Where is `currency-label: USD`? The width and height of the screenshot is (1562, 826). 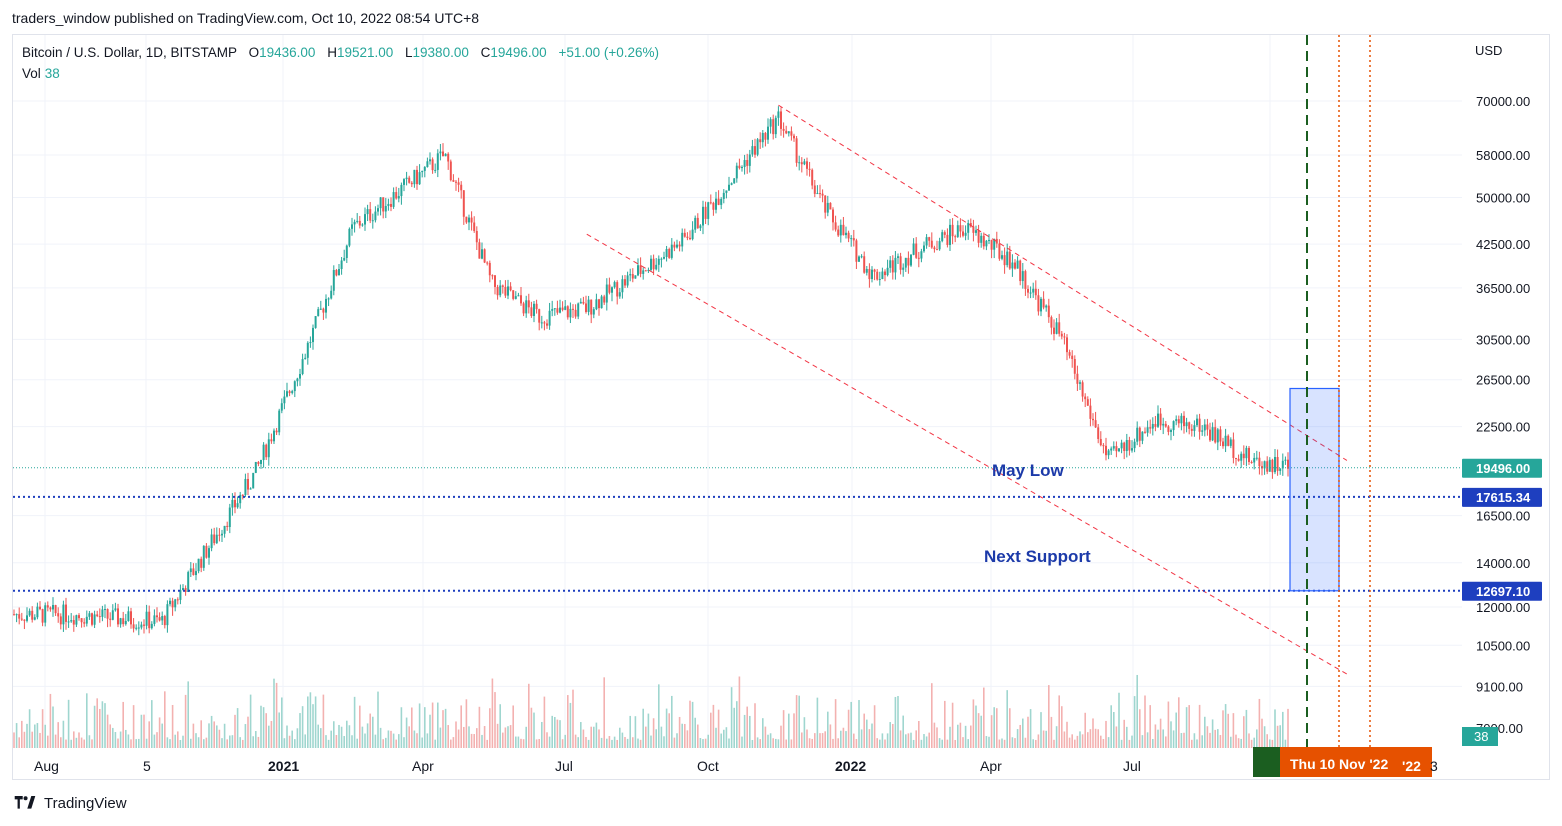 currency-label: USD is located at coordinates (1489, 50).